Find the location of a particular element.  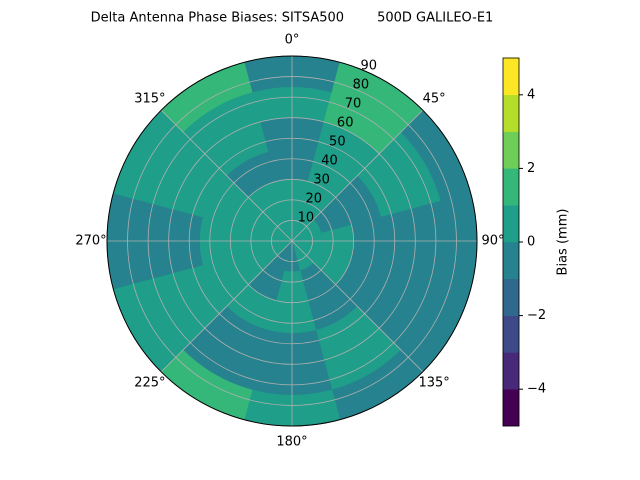

theta-tick-label: 270° is located at coordinates (90, 241).